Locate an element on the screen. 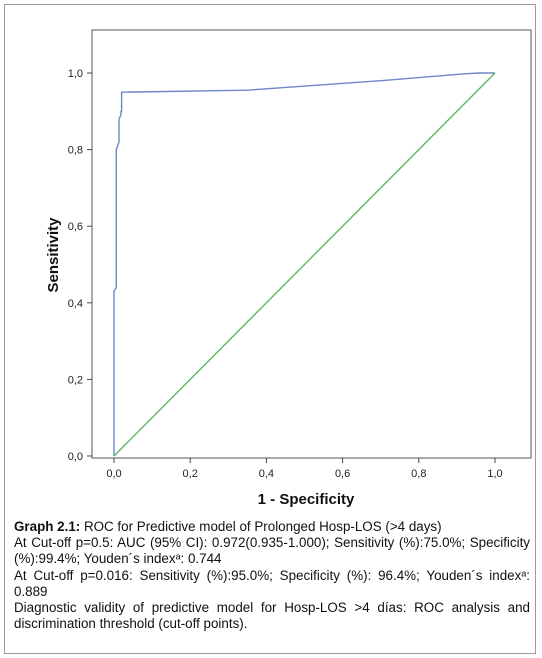  x-tick-label: 0,6 is located at coordinates (342, 474).